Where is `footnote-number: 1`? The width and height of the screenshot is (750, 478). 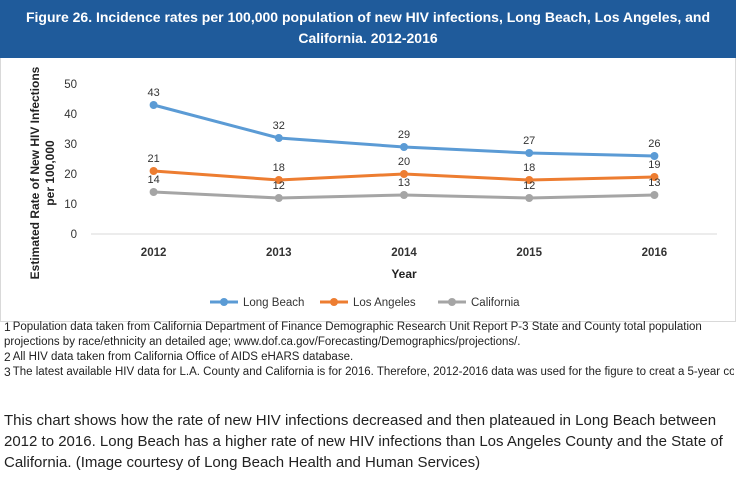
footnote-number: 1 is located at coordinates (7, 327).